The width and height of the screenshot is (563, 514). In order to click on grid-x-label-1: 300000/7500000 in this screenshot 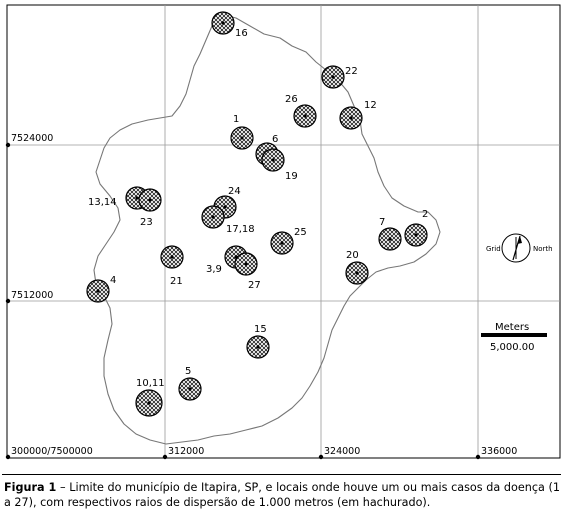, I will do `click(52, 451)`.